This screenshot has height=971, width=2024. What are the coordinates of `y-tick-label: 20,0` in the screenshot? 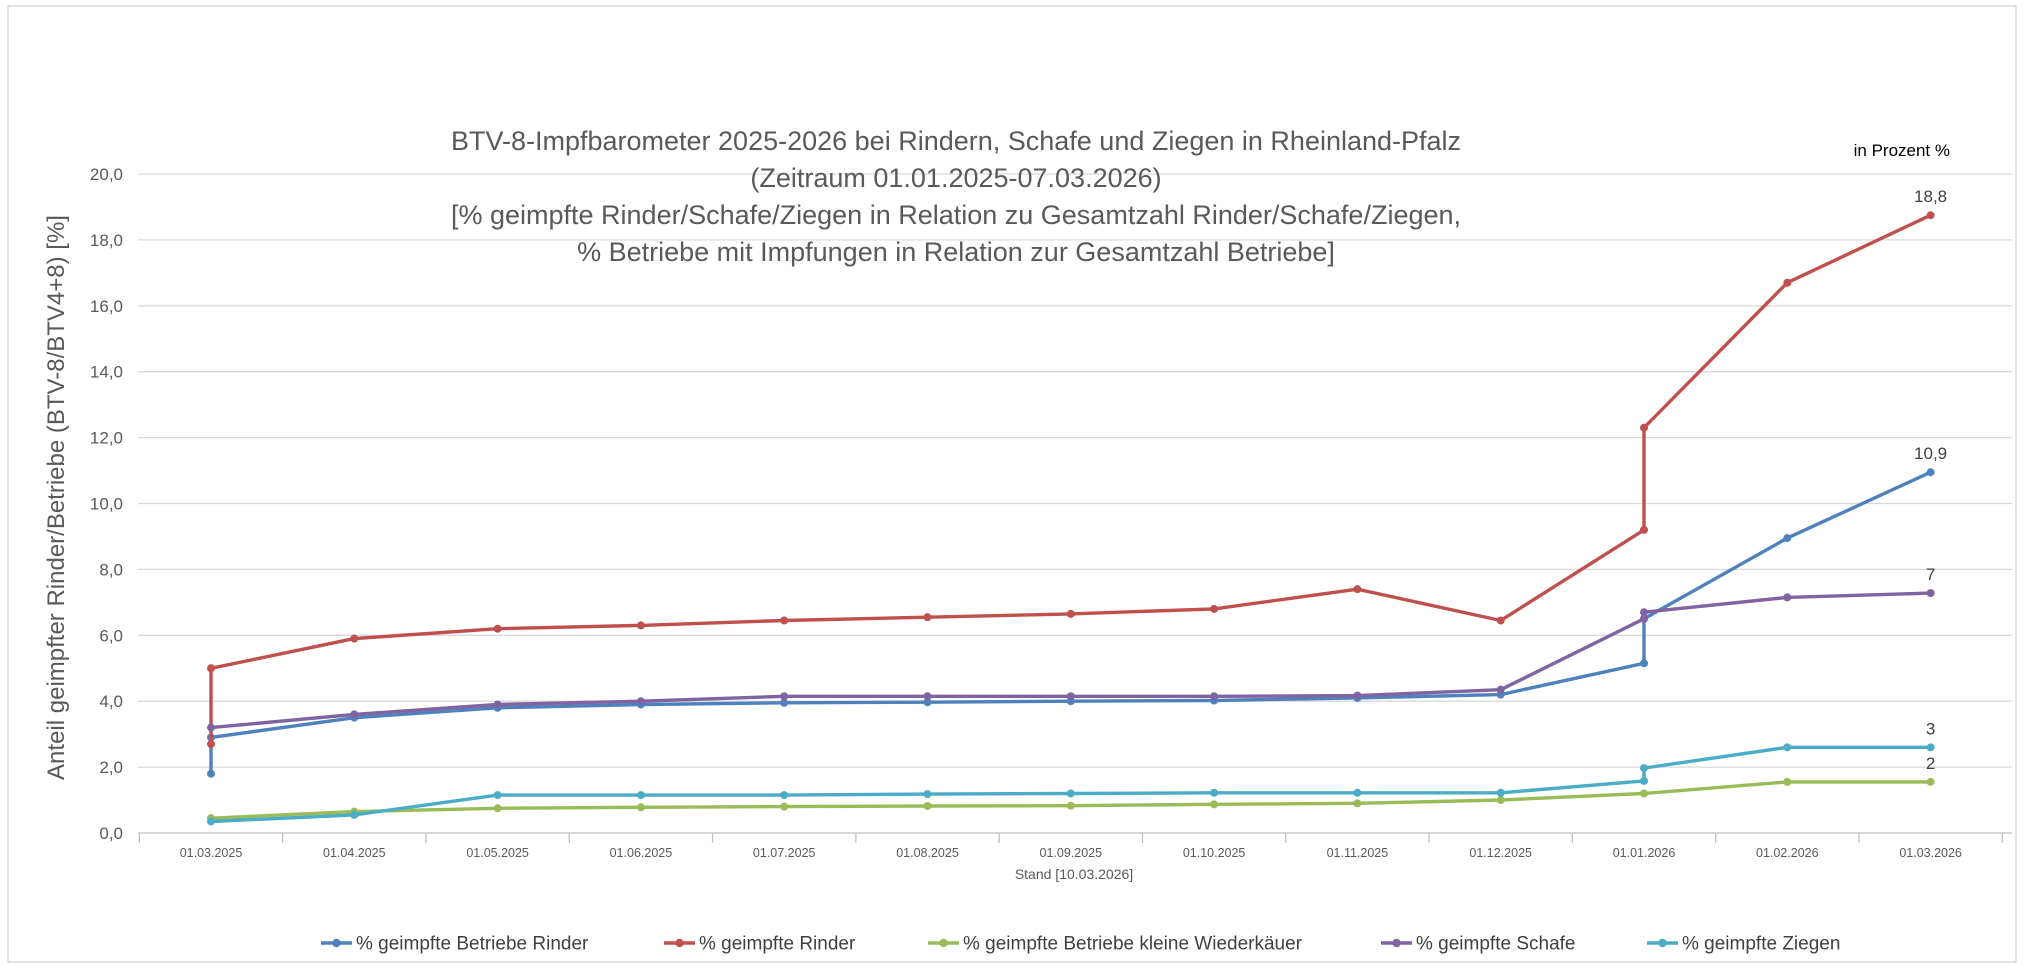 It's located at (106, 174).